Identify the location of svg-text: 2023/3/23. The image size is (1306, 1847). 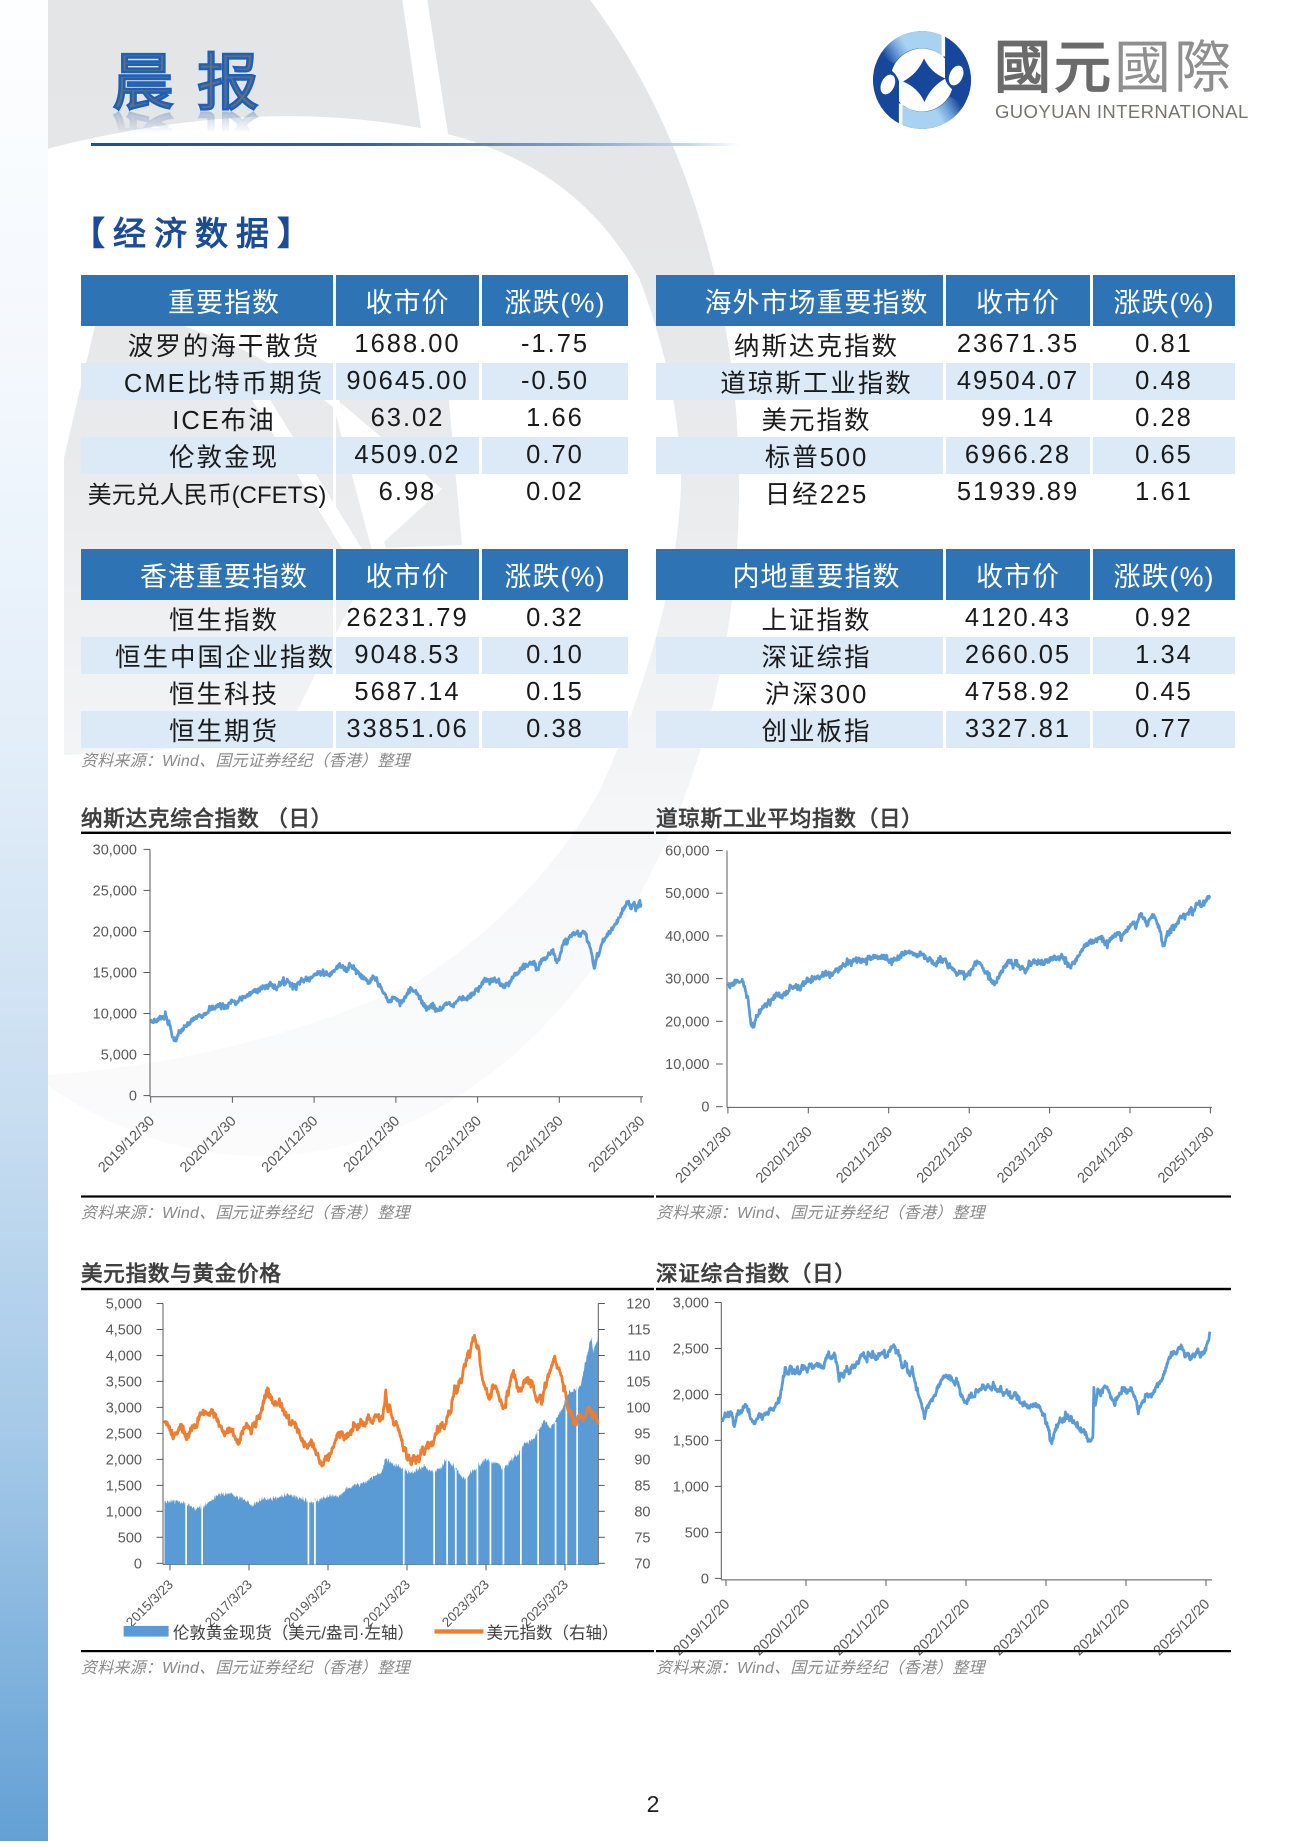
(465, 1603).